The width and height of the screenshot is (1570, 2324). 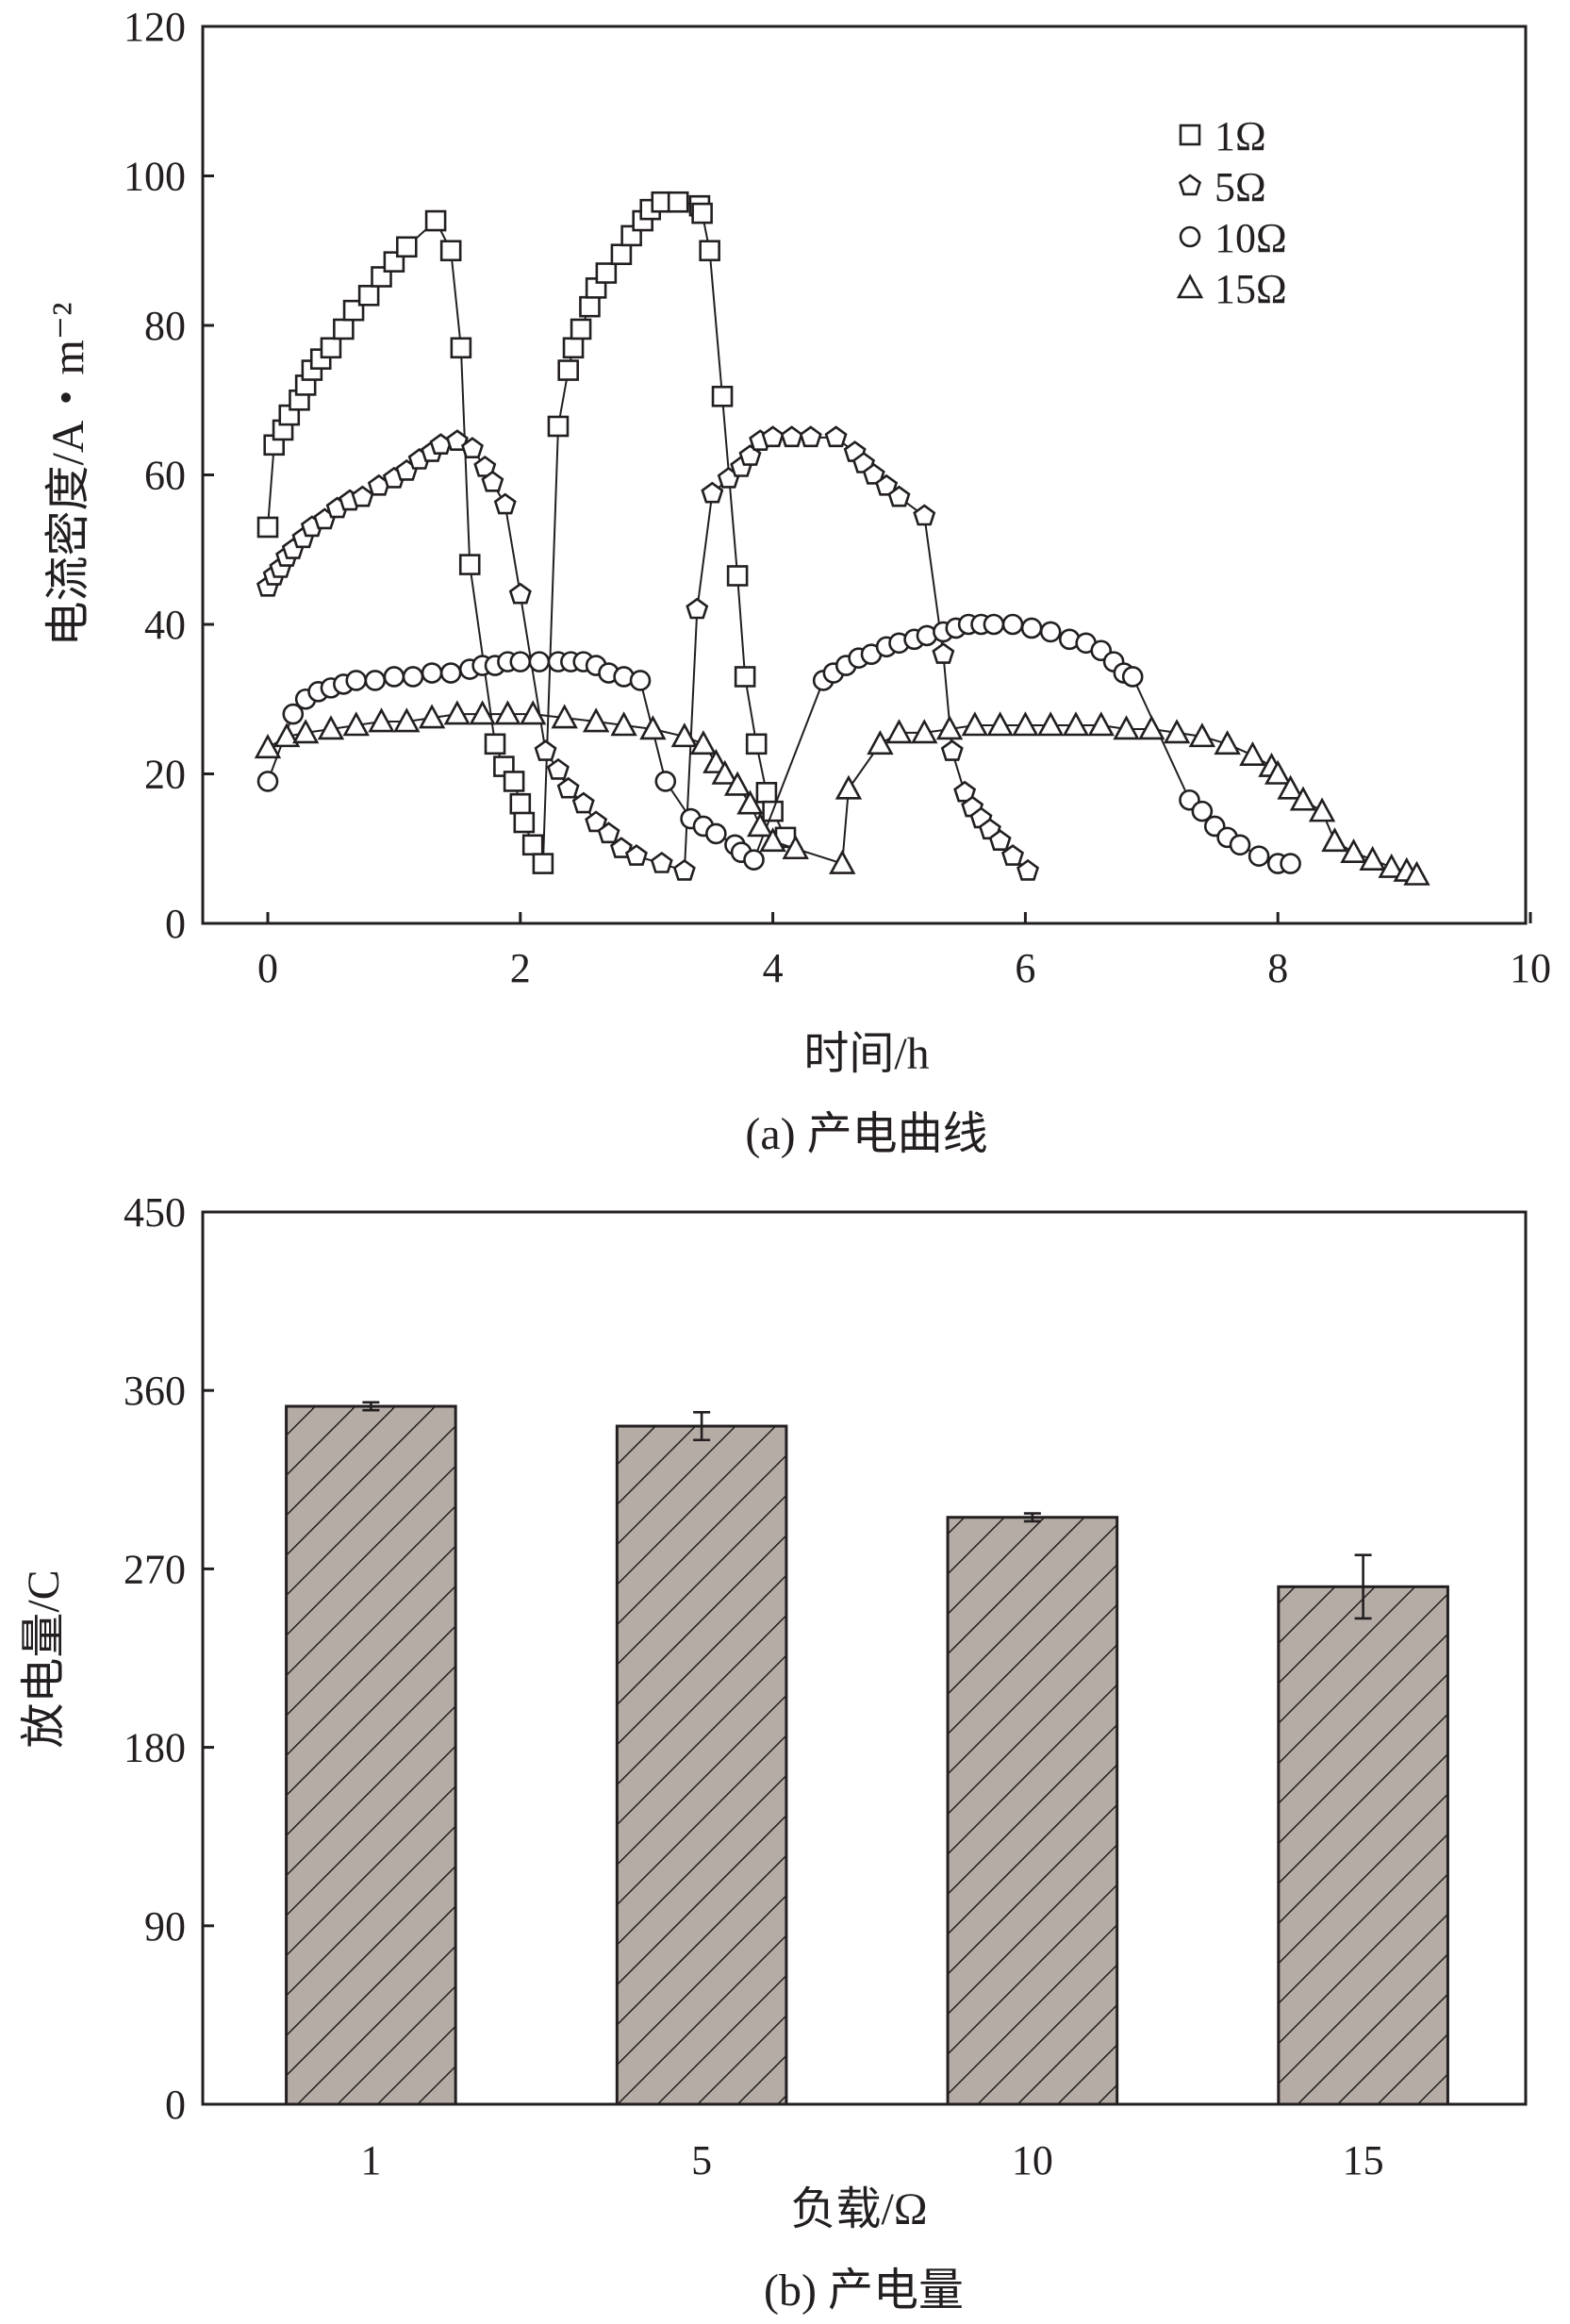 What do you see at coordinates (1032, 1518) in the screenshot?
I see `error-bar` at bounding box center [1032, 1518].